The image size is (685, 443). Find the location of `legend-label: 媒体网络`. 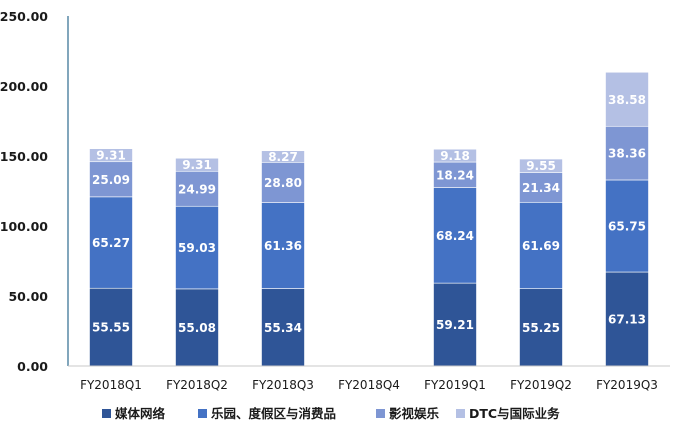

legend-label: 媒体网络 is located at coordinates (140, 413).